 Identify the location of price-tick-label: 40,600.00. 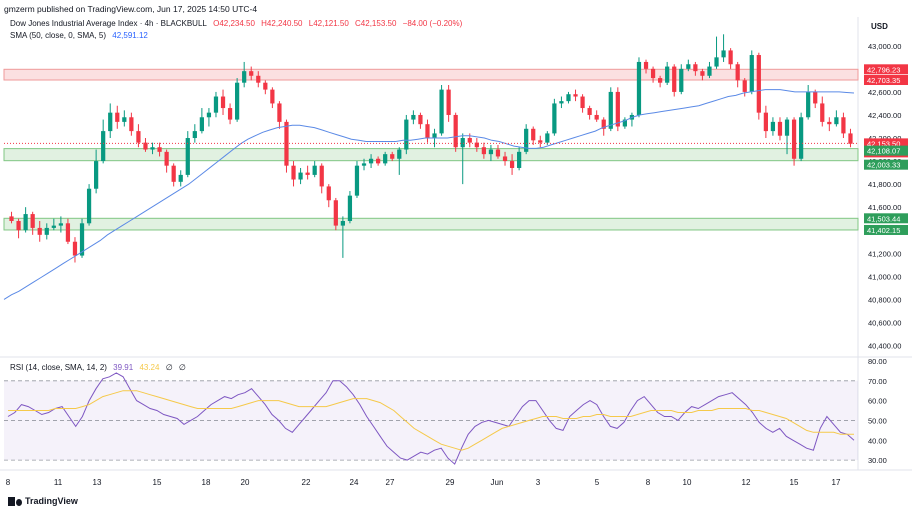
(884, 322).